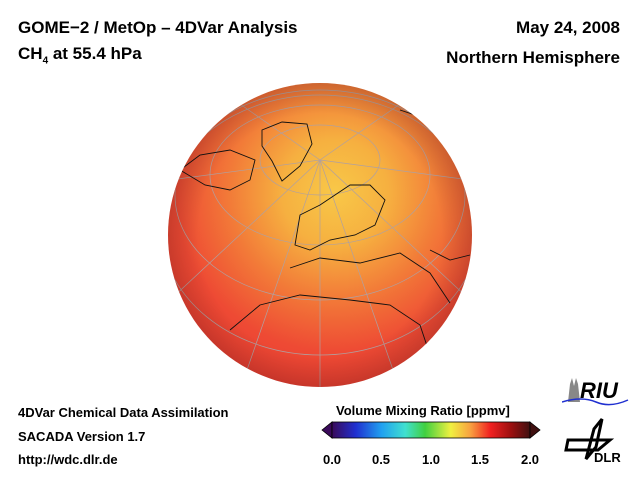 This screenshot has width=640, height=480. I want to click on footer-assimilation: 4DVar Chemical Data Assimilation, so click(123, 412).